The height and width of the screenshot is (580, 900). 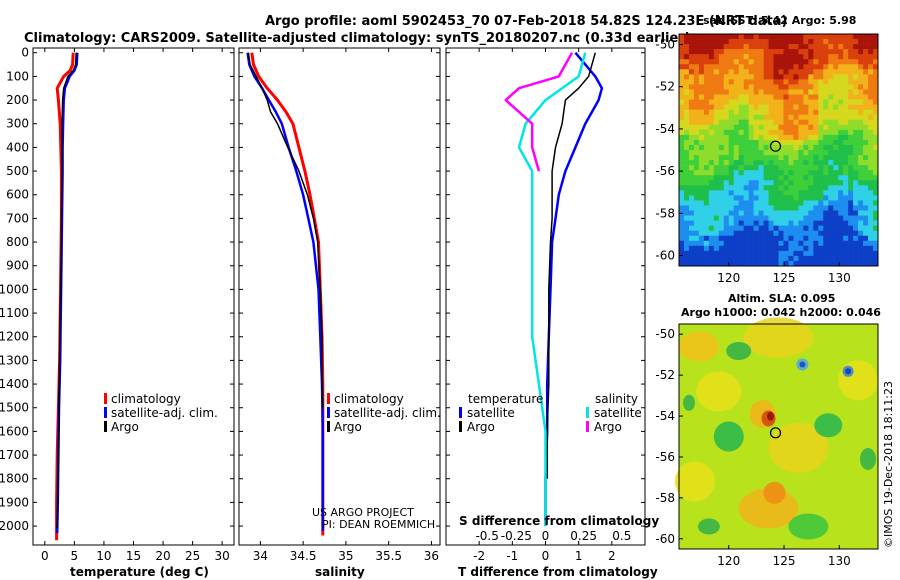 I want to click on map-lon-label: 130, so click(x=839, y=278).